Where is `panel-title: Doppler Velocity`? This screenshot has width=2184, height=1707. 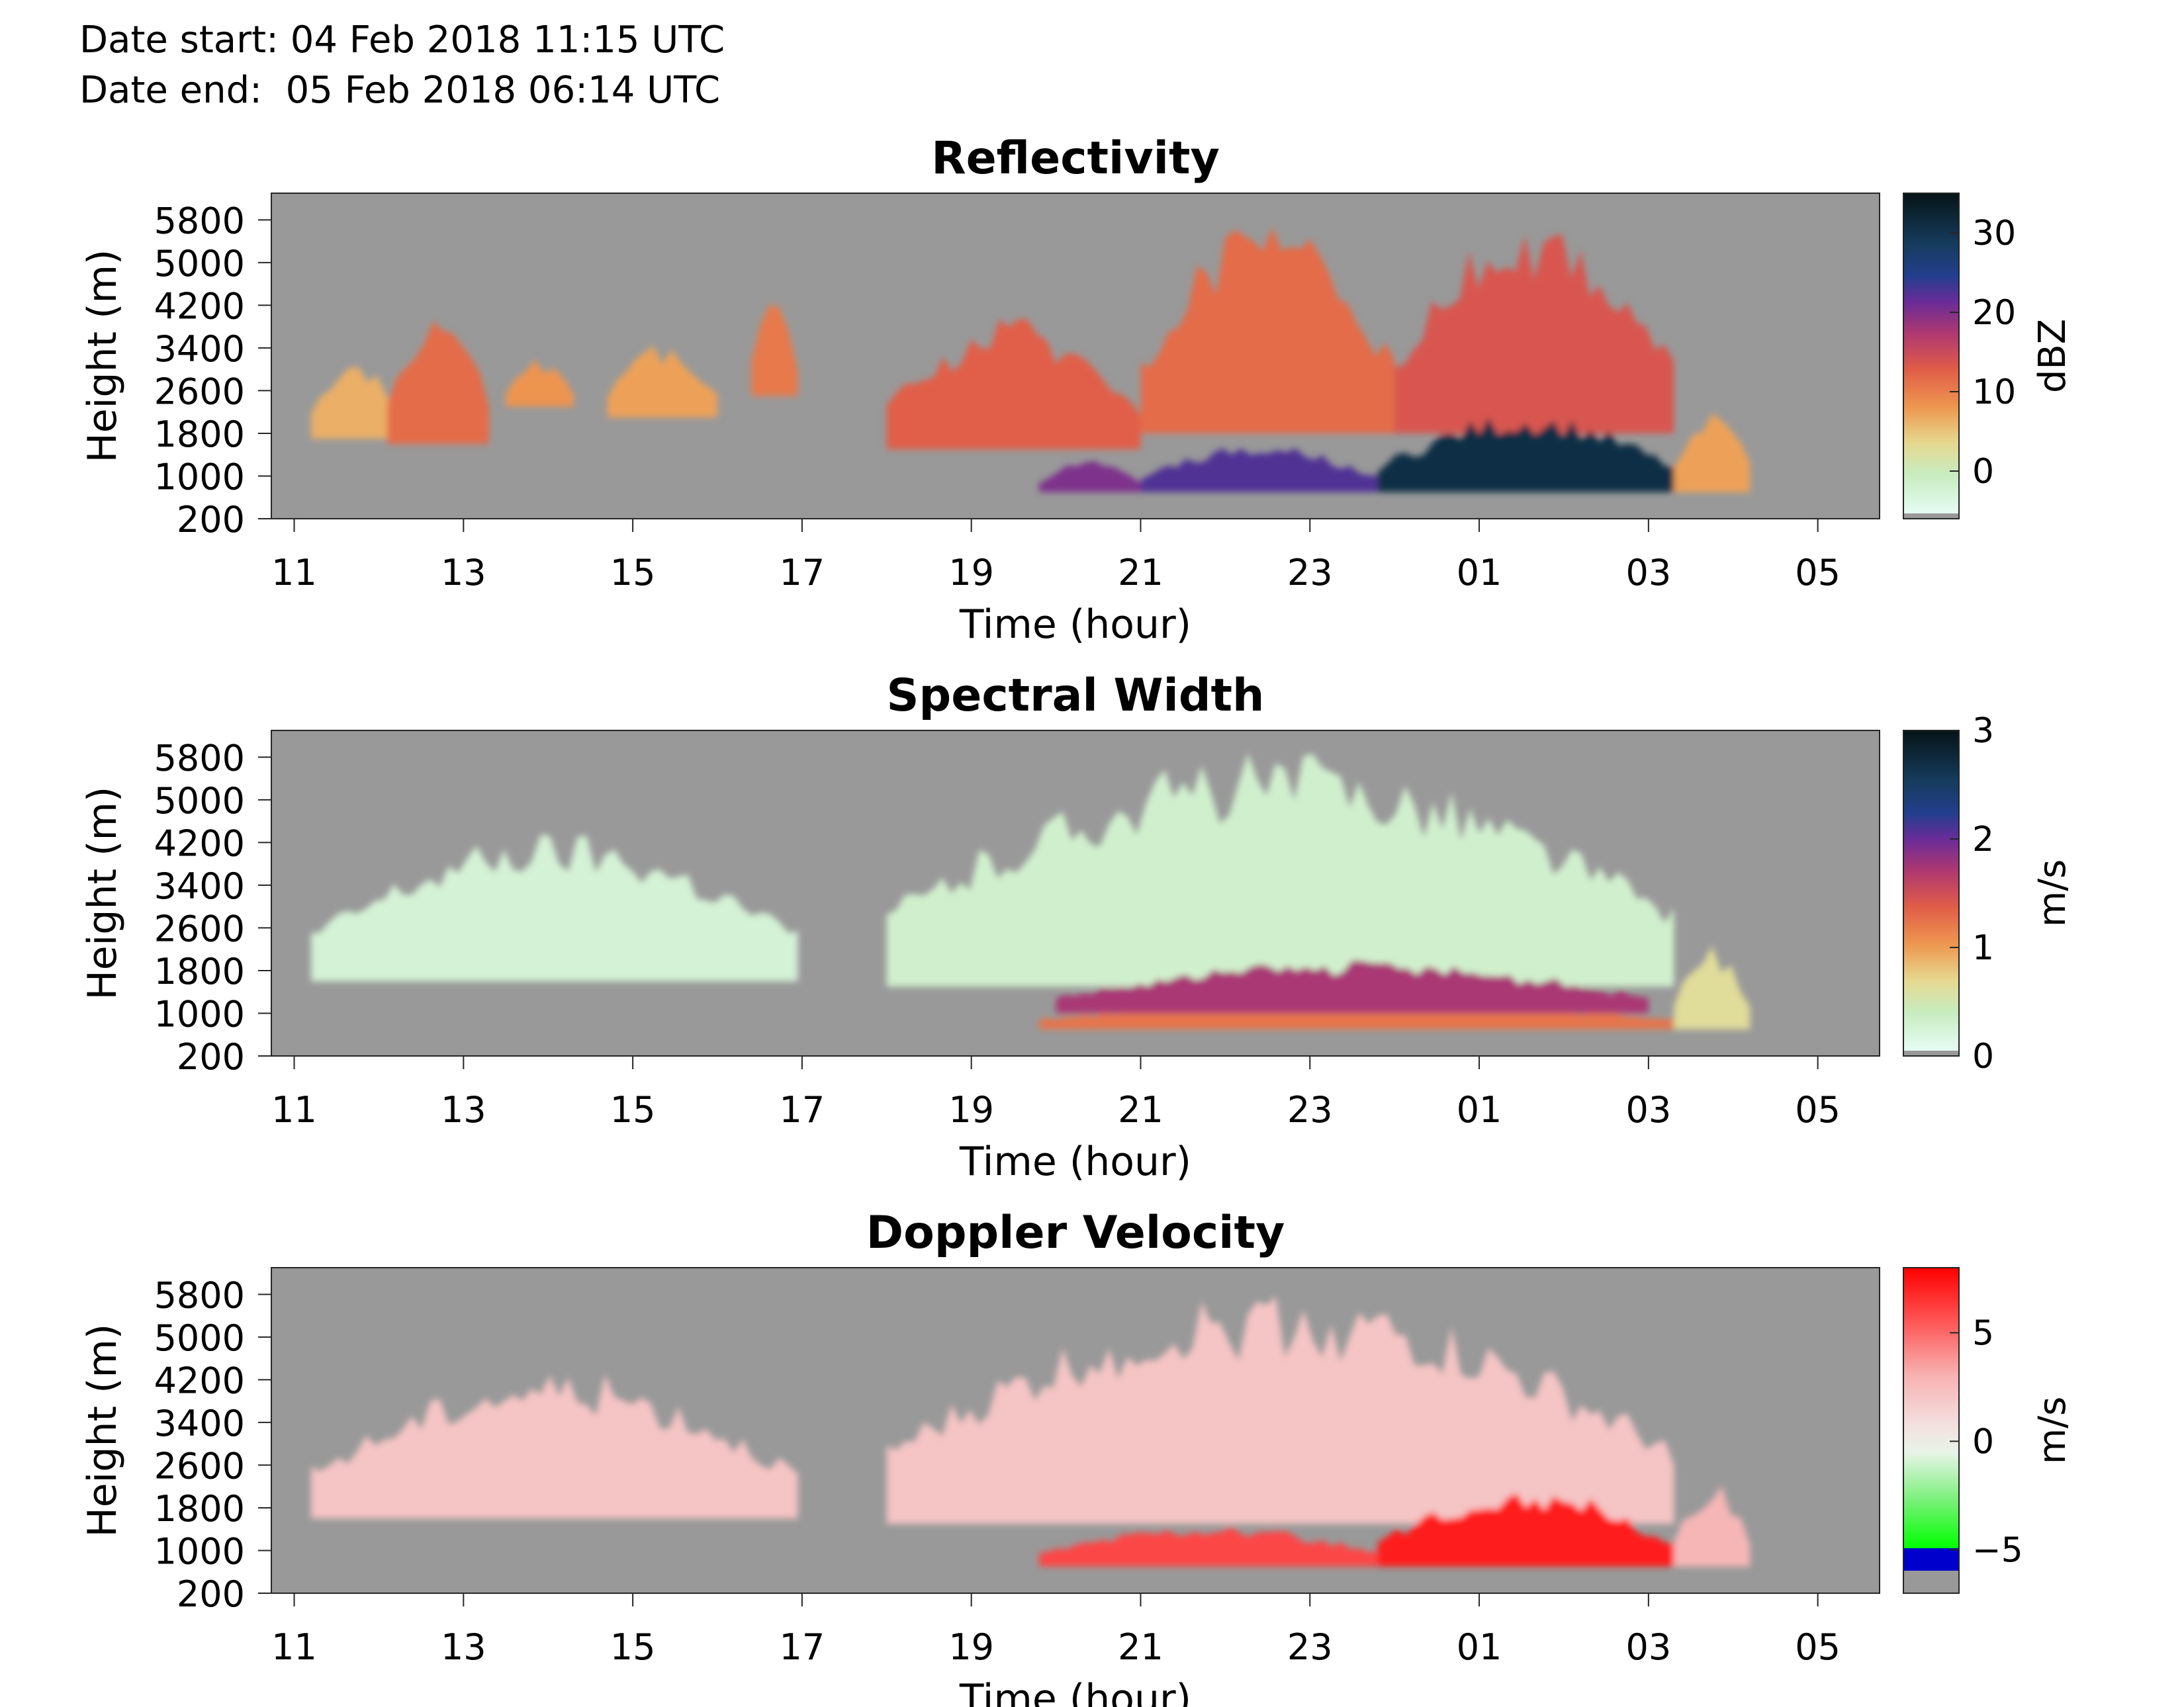
panel-title: Doppler Velocity is located at coordinates (1075, 1233).